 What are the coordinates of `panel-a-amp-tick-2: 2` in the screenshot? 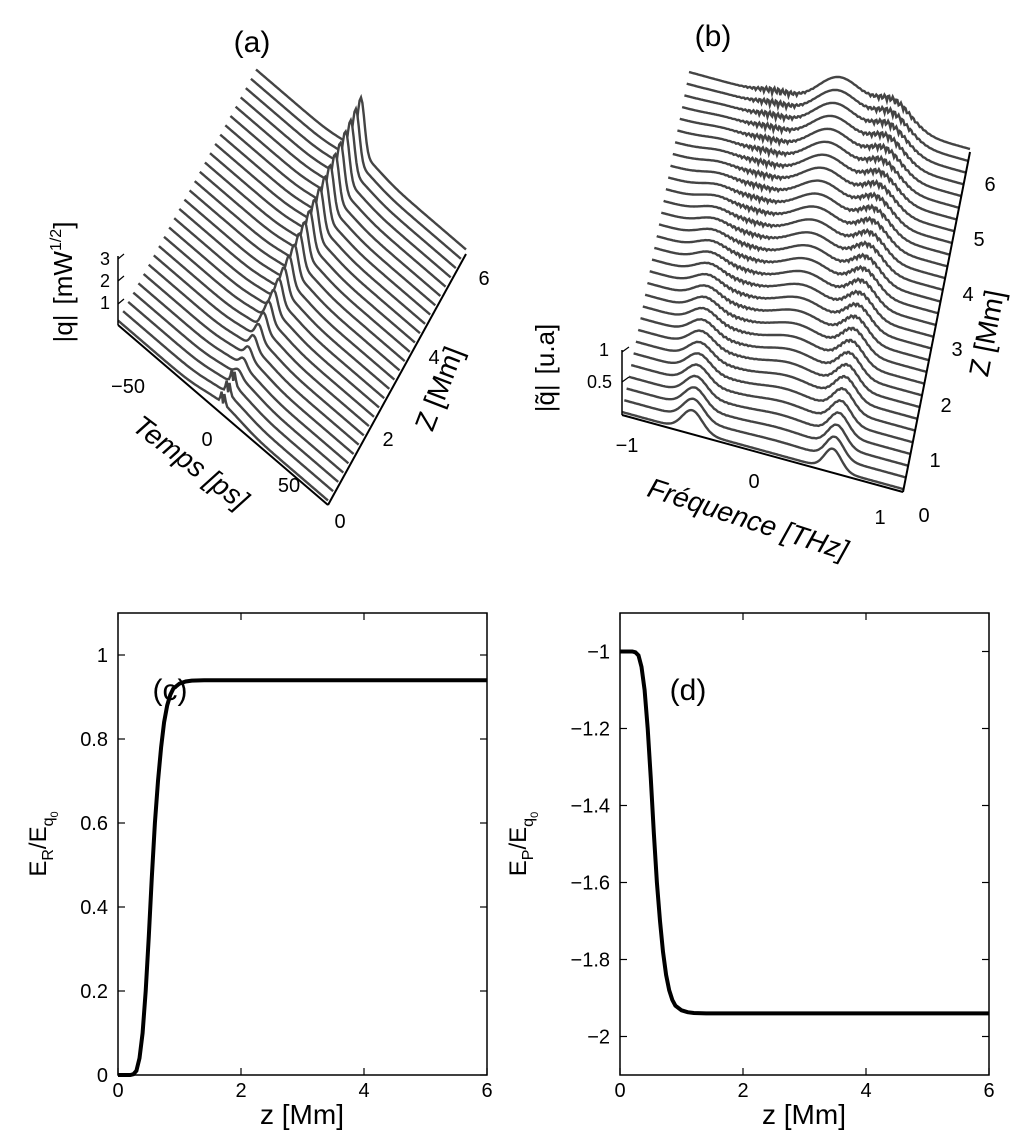 It's located at (105, 281).